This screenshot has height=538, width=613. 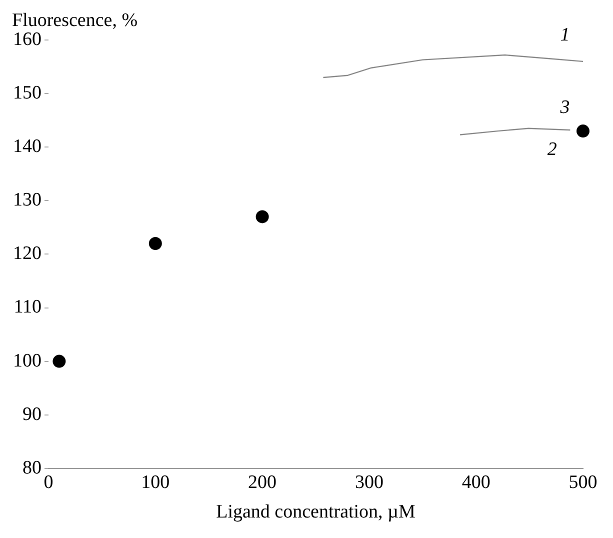 What do you see at coordinates (583, 482) in the screenshot?
I see `x-tick-label: 500` at bounding box center [583, 482].